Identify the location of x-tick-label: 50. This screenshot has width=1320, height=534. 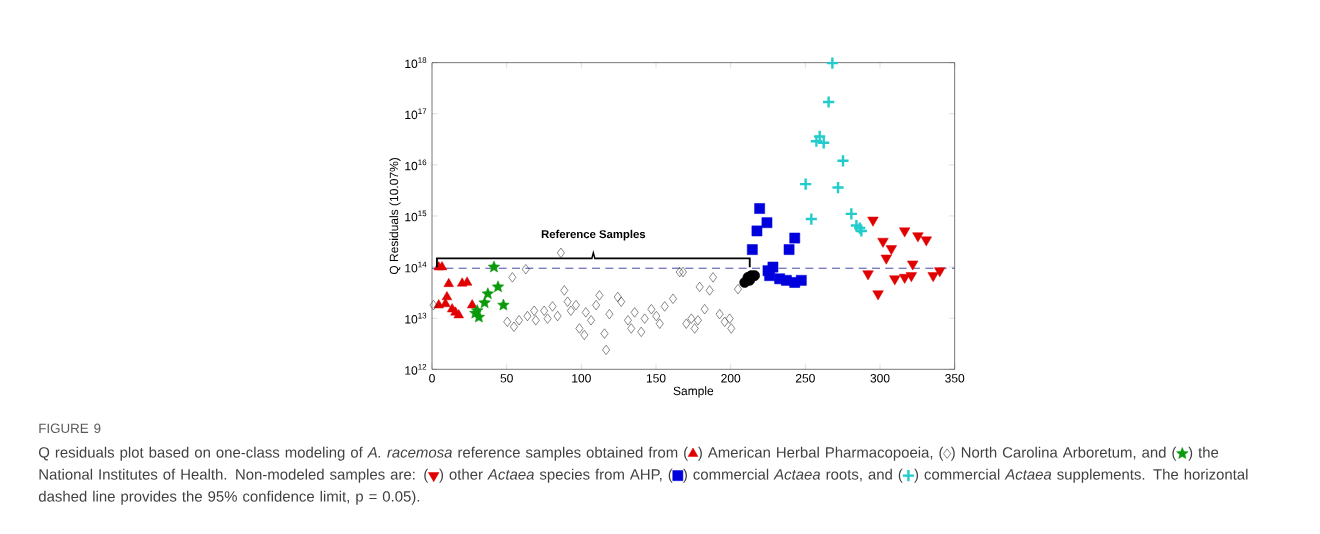
(506, 378).